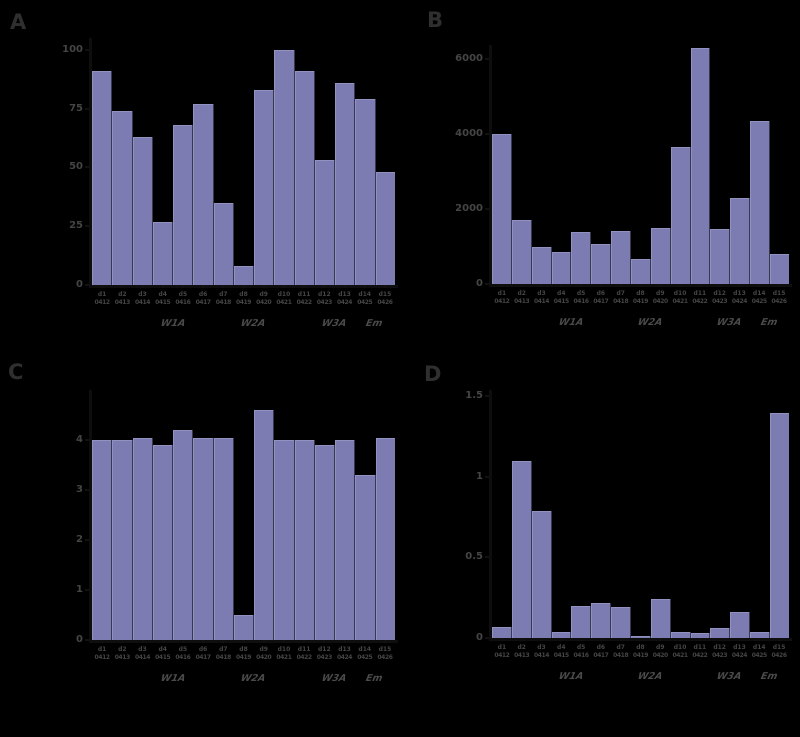 The image size is (800, 737). Describe the element at coordinates (640, 514) in the screenshot. I see `bars-group` at that location.